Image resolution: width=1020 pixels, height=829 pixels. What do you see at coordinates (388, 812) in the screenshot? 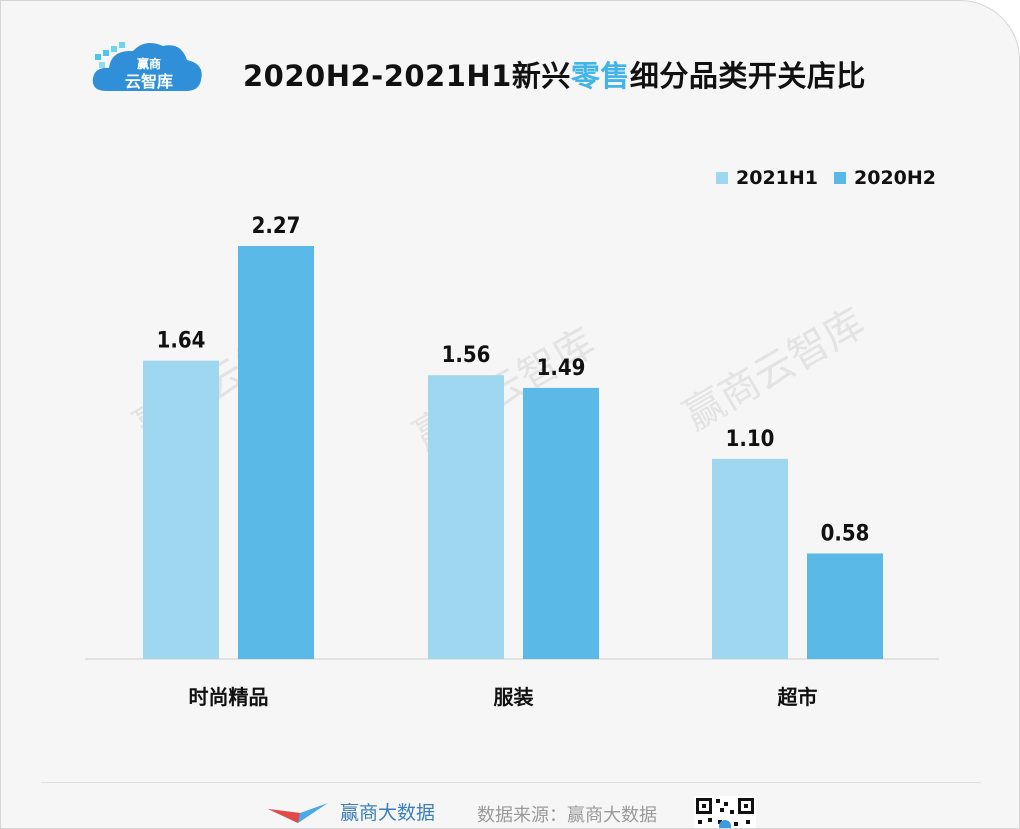
I see `footer-brand-text: 赢商大数据` at bounding box center [388, 812].